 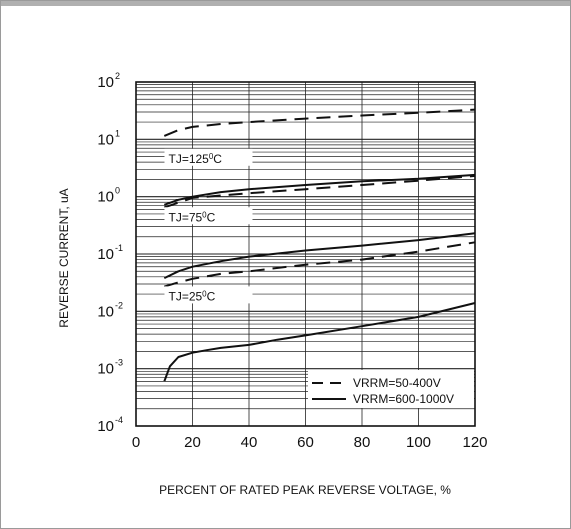 I want to click on y-axis-label: REVERSE CURRENT, uA, so click(x=64, y=257).